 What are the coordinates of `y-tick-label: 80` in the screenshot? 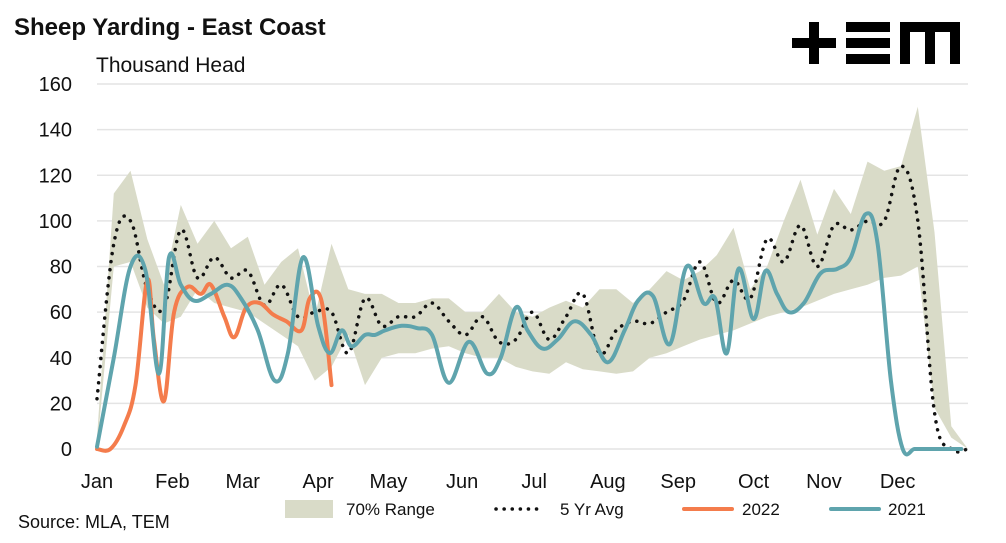 It's located at (61, 268).